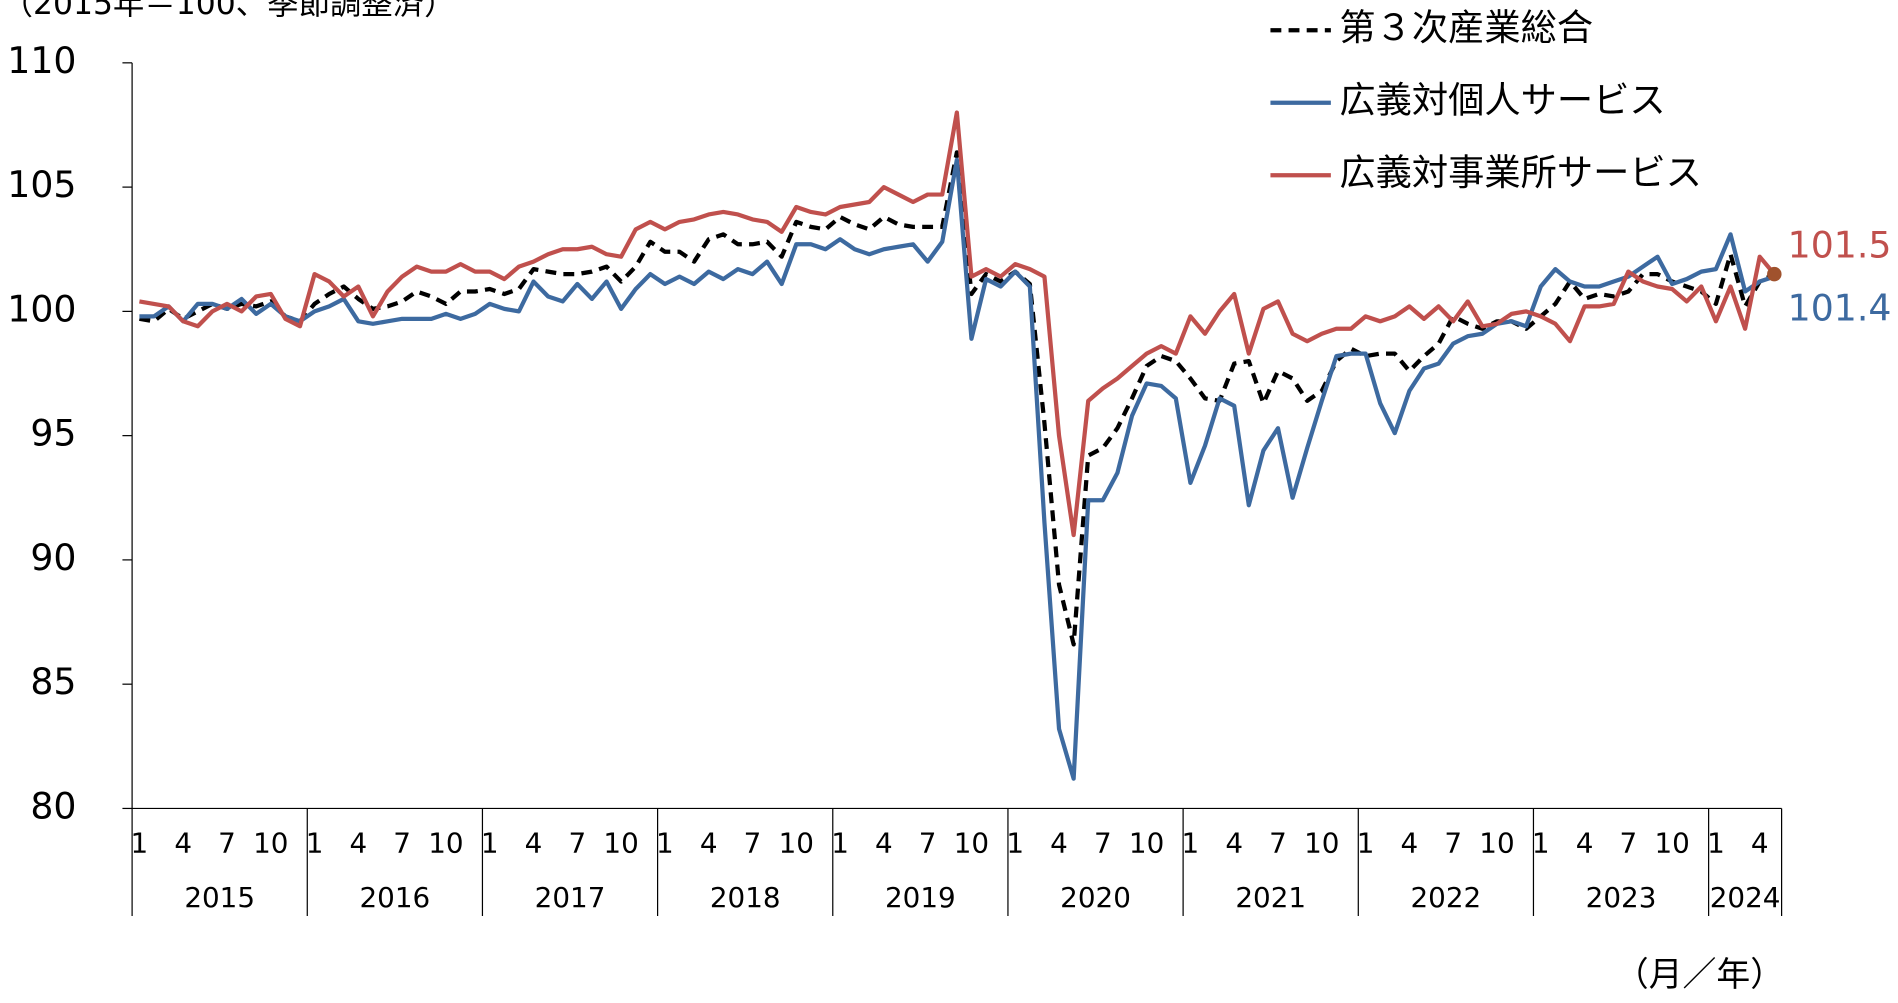 Image resolution: width=1898 pixels, height=1003 pixels. What do you see at coordinates (53, 433) in the screenshot?
I see `y-tick-label: 95` at bounding box center [53, 433].